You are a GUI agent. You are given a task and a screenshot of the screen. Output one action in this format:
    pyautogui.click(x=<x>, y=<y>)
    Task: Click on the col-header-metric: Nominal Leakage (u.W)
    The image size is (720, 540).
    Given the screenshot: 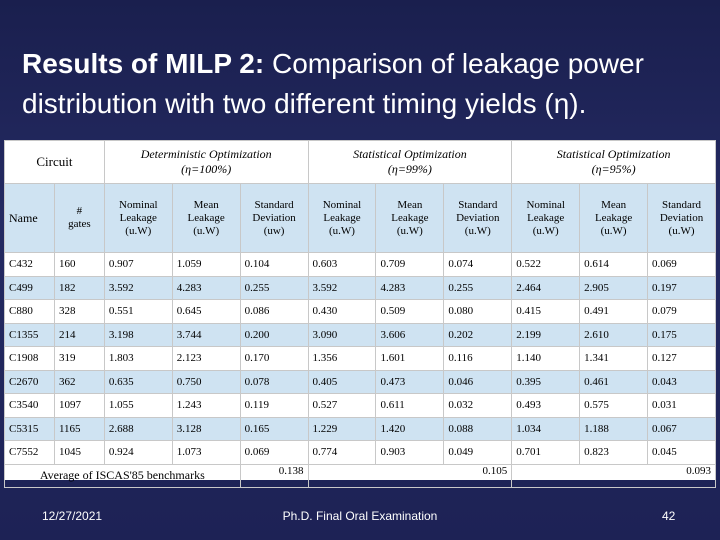 What is the action you would take?
    pyautogui.click(x=342, y=218)
    